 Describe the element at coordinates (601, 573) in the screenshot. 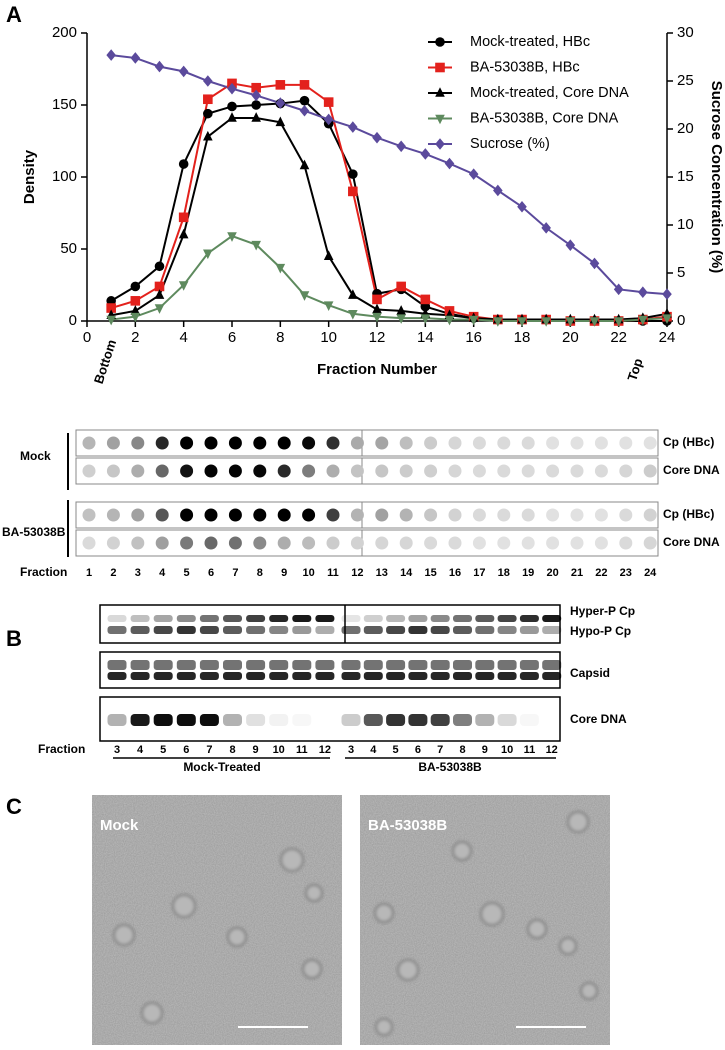

I see `fraction-label: 22` at that location.